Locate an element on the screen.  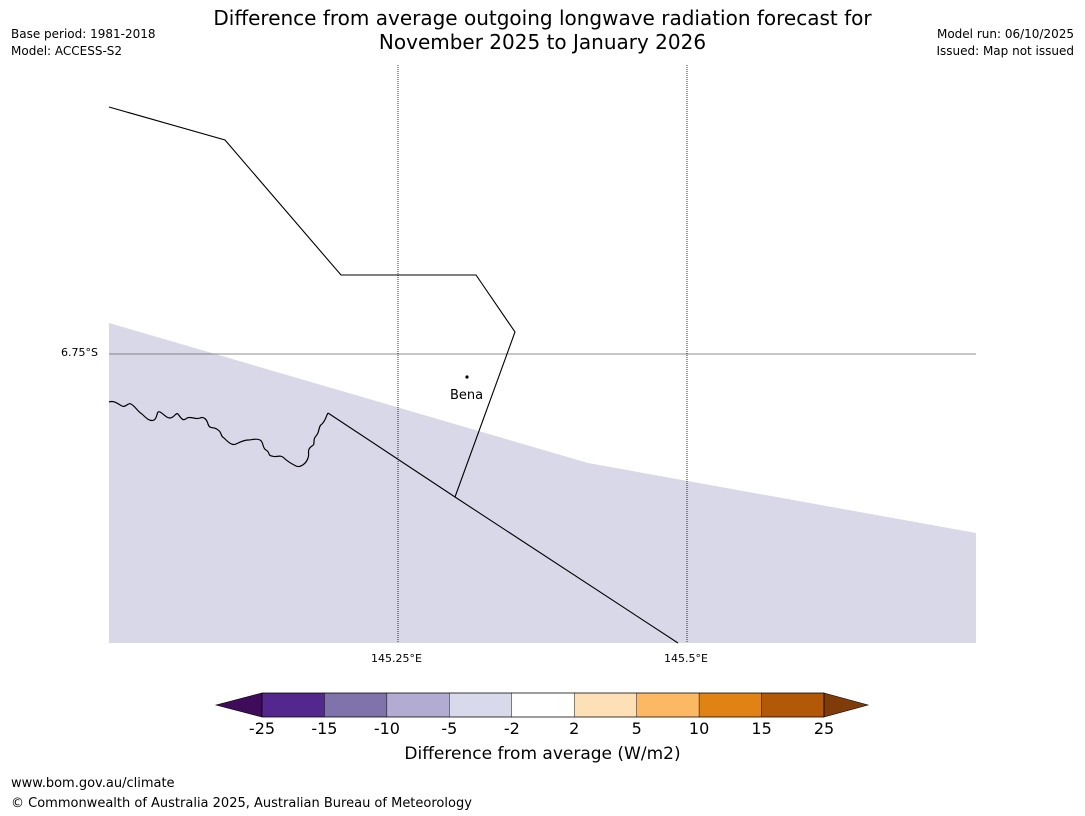
colorbar-tick-label: 10 is located at coordinates (699, 728).